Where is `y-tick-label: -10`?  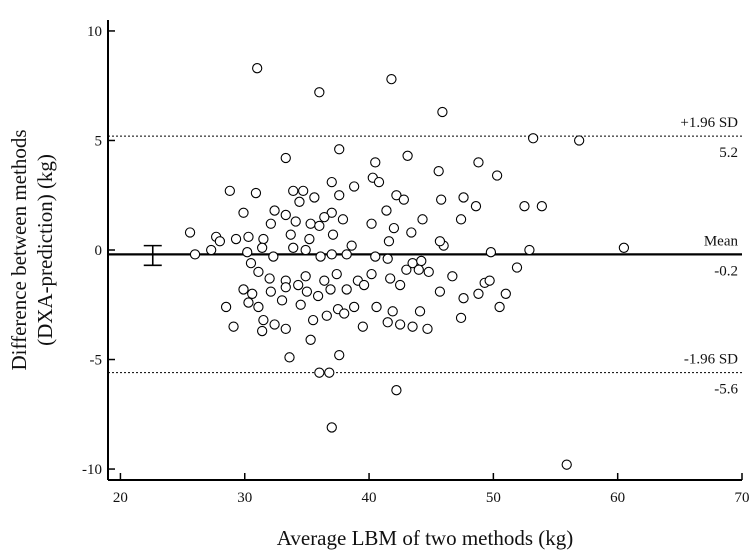 y-tick-label: -10 is located at coordinates (92, 470).